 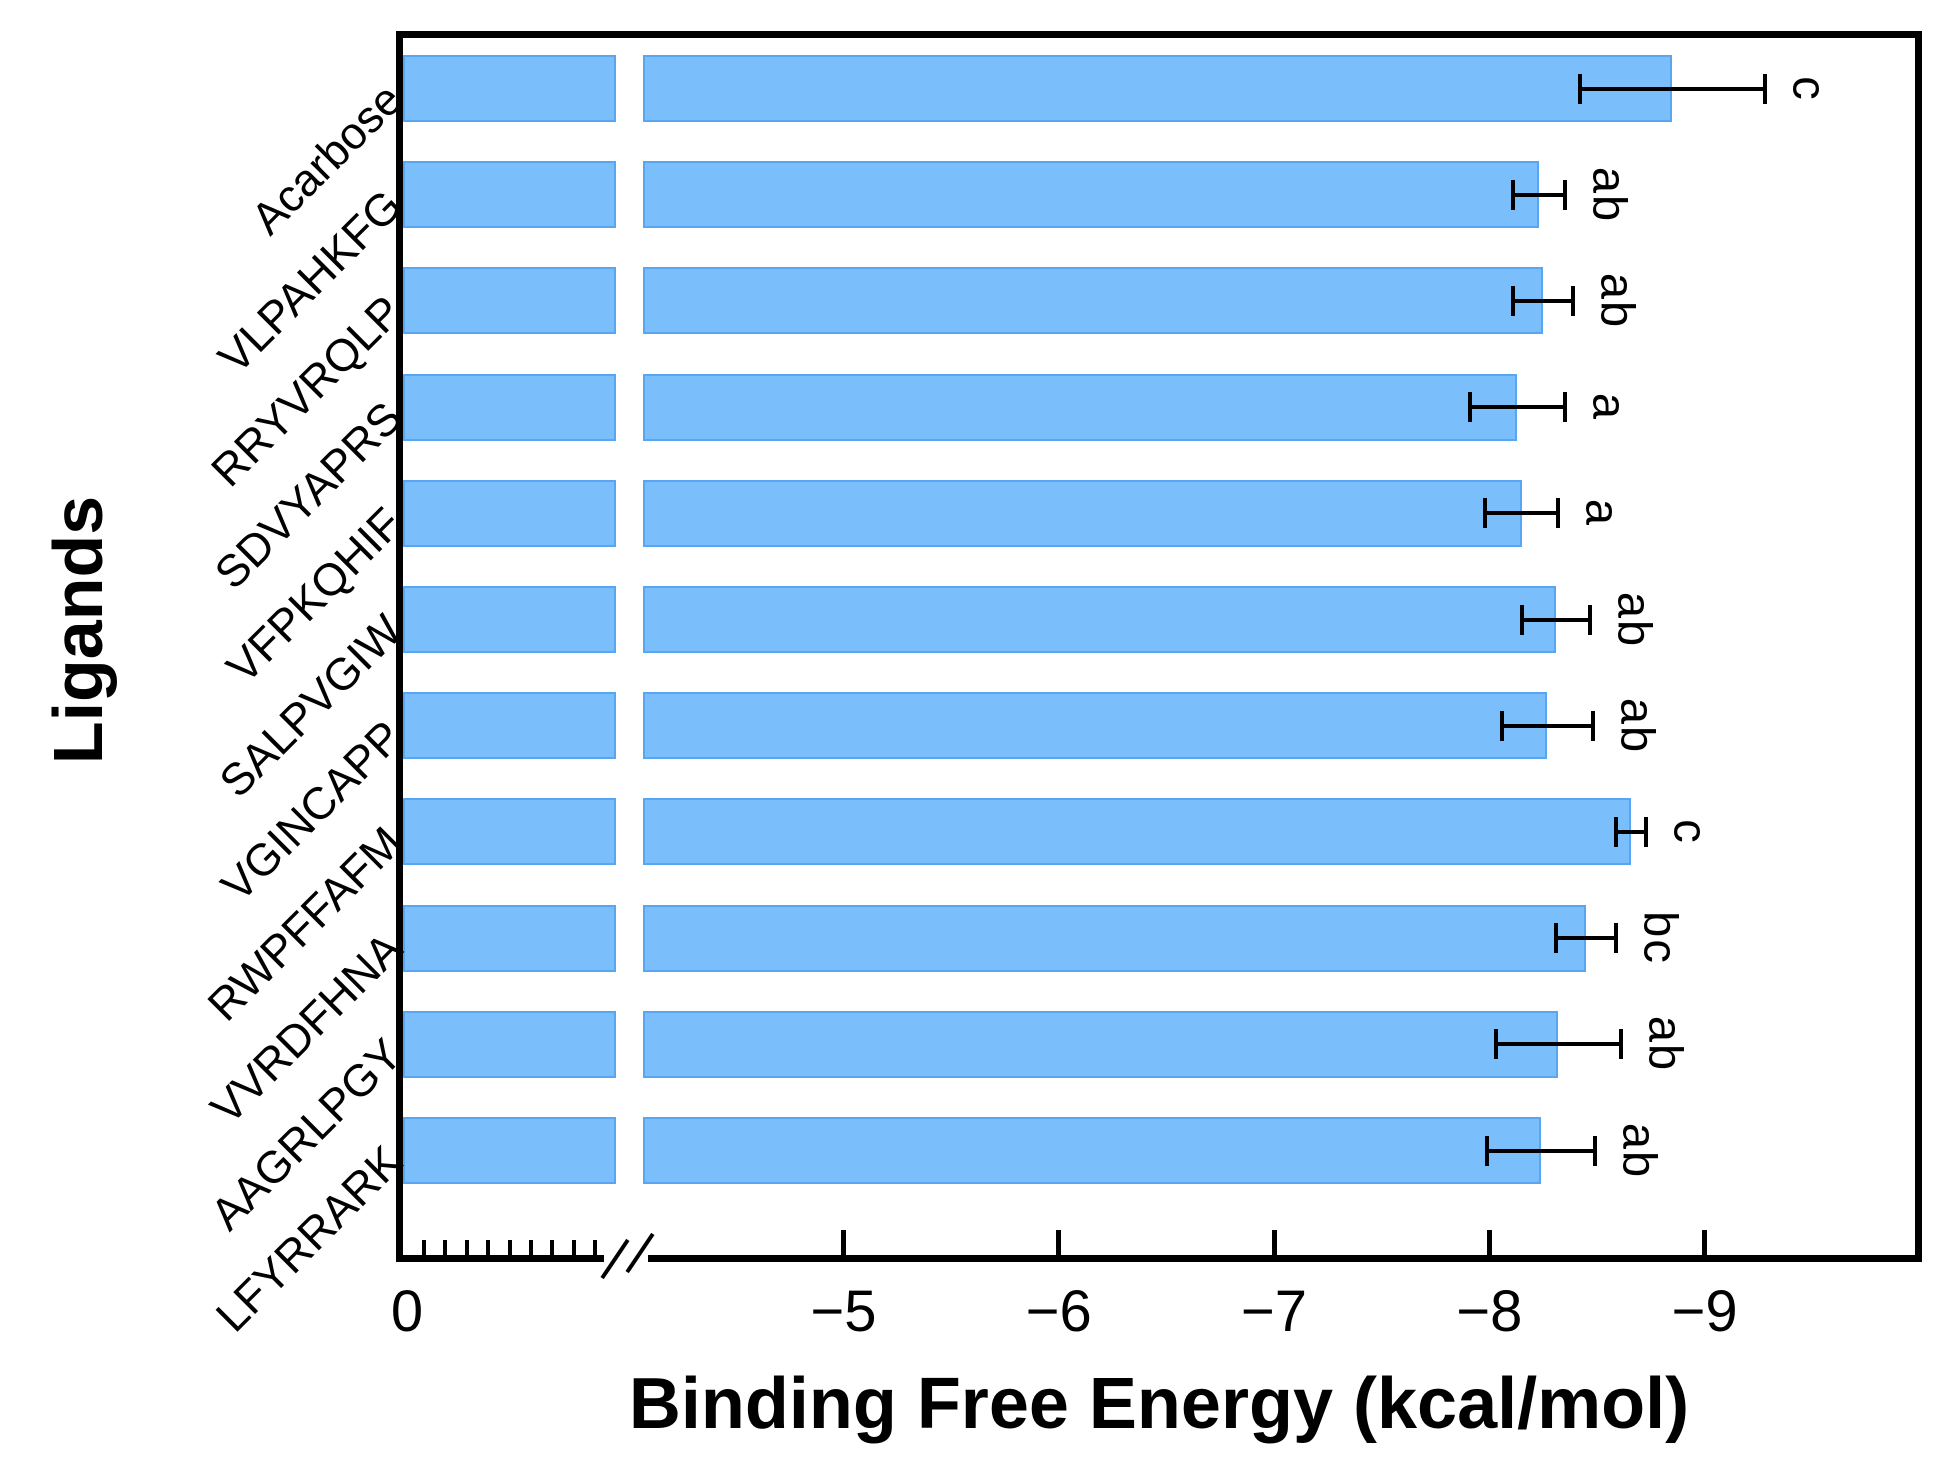 I want to click on significance-letter: bc, so click(x=1661, y=938).